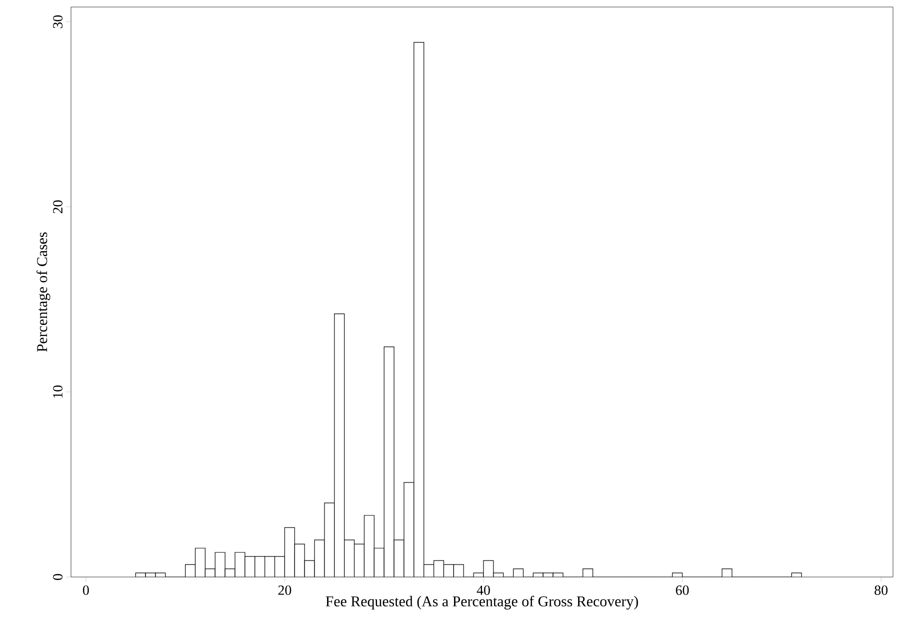 Image resolution: width=901 pixels, height=641 pixels. Describe the element at coordinates (57, 577) in the screenshot. I see `y-tick-label: 0` at that location.